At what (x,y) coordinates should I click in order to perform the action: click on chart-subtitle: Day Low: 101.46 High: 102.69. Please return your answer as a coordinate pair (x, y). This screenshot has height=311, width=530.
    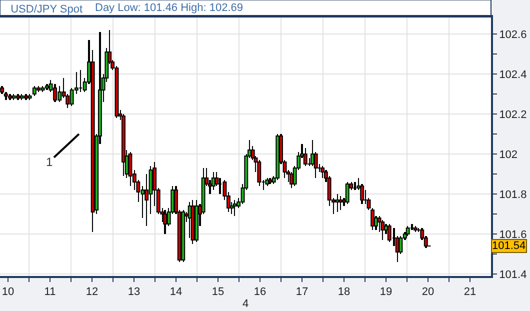
    Looking at the image, I should click on (169, 8).